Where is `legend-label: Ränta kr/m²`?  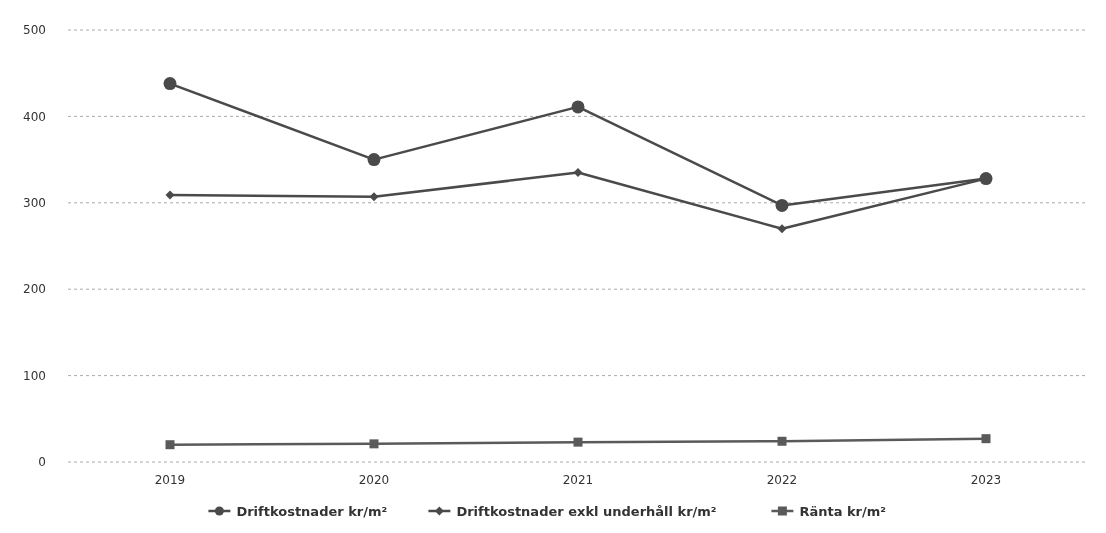 legend-label: Ränta kr/m² is located at coordinates (843, 511).